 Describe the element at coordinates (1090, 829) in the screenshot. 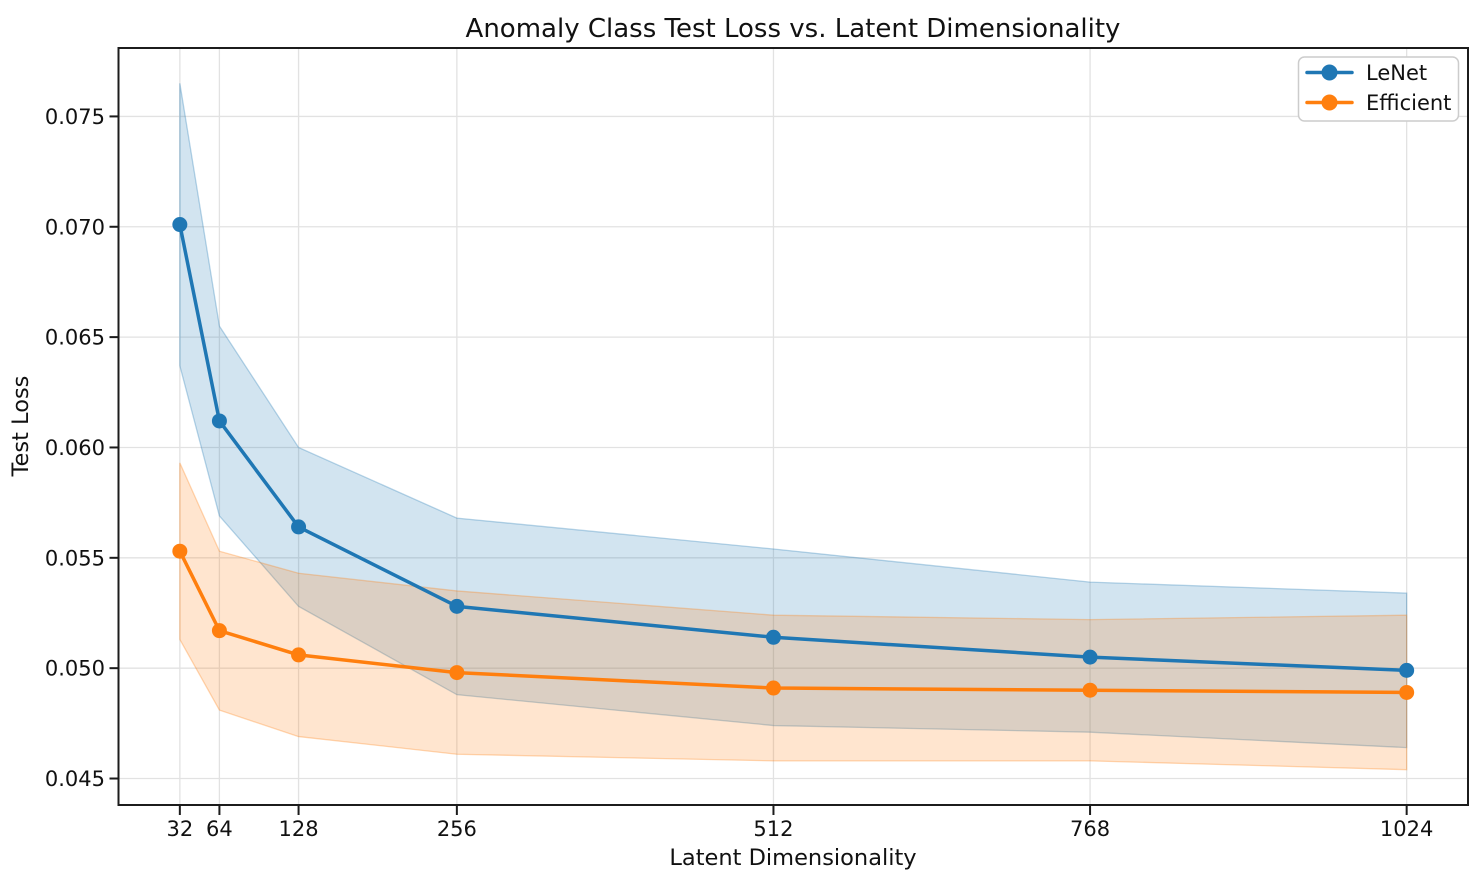

I see `x-tick-label: 768` at that location.